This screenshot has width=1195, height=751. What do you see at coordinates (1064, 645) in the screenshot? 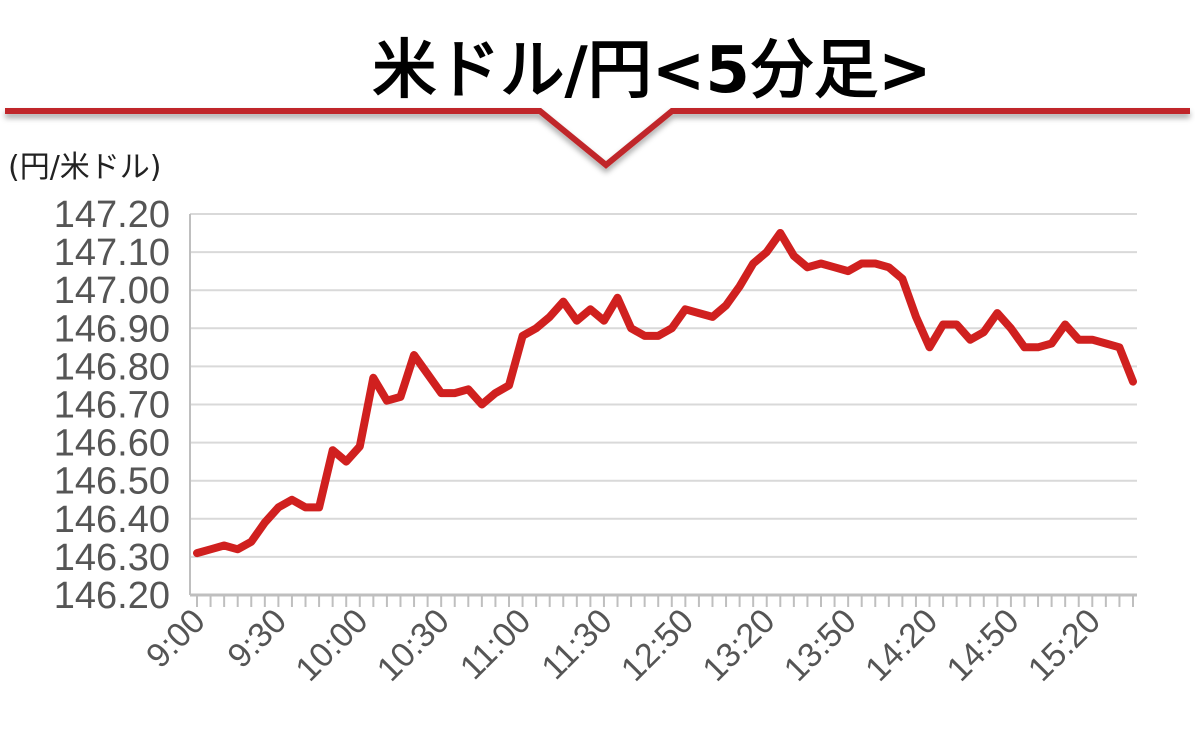
I see `x-tick-label: 15:20` at bounding box center [1064, 645].